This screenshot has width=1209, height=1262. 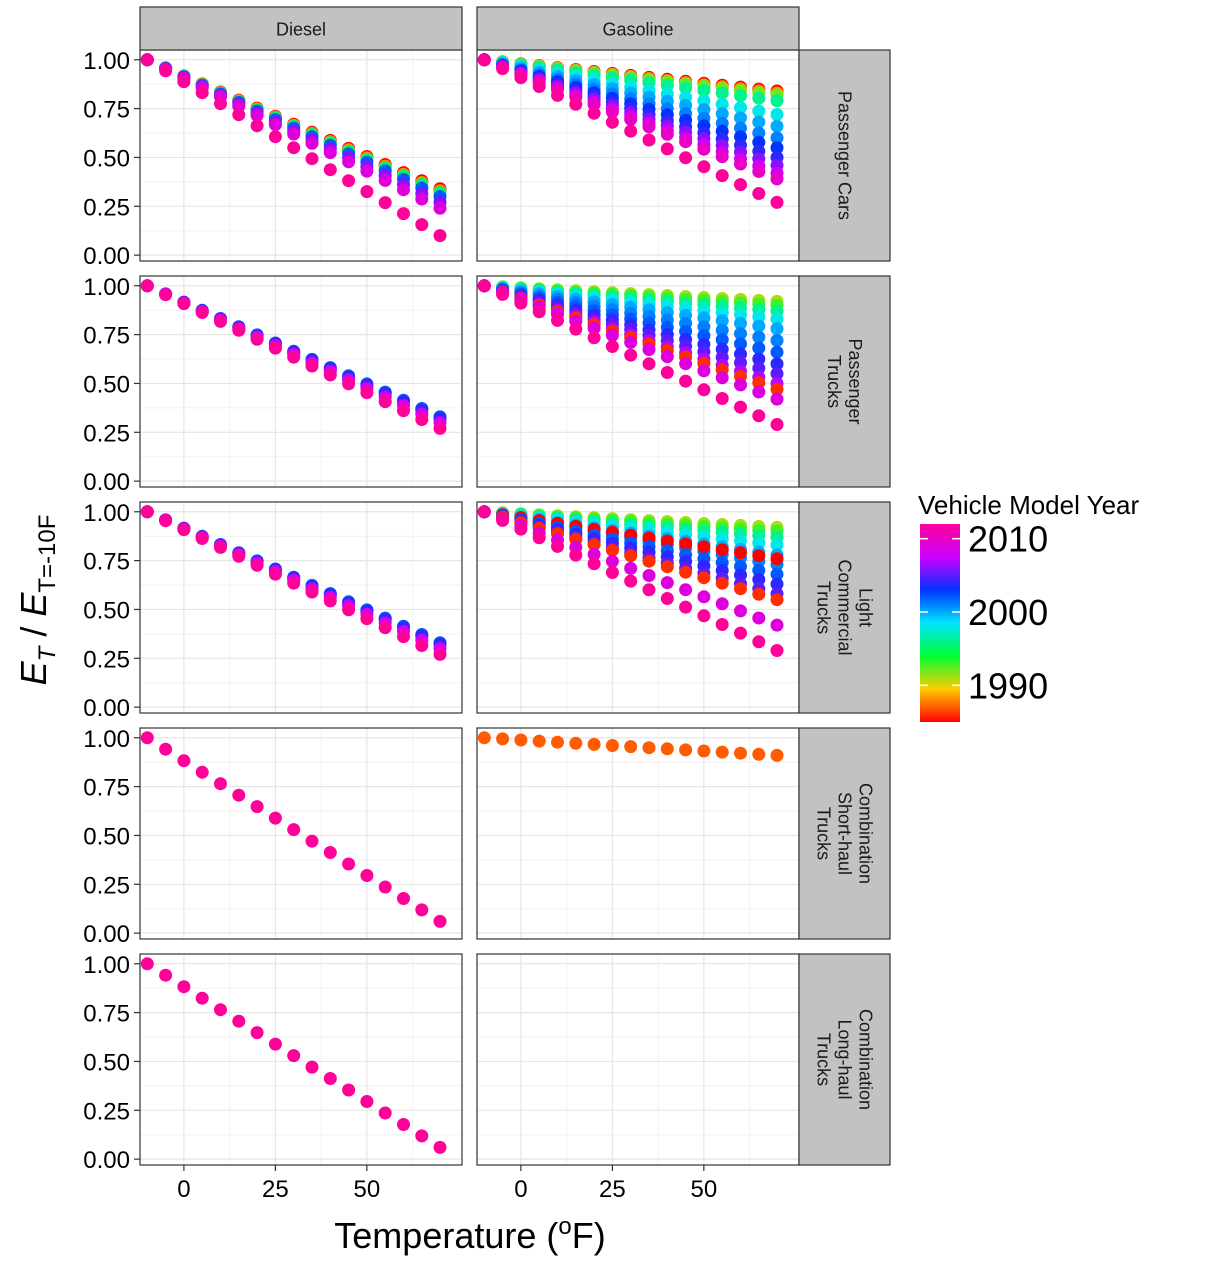 What do you see at coordinates (1008, 685) in the screenshot?
I see `legend-tick-label: 1990` at bounding box center [1008, 685].